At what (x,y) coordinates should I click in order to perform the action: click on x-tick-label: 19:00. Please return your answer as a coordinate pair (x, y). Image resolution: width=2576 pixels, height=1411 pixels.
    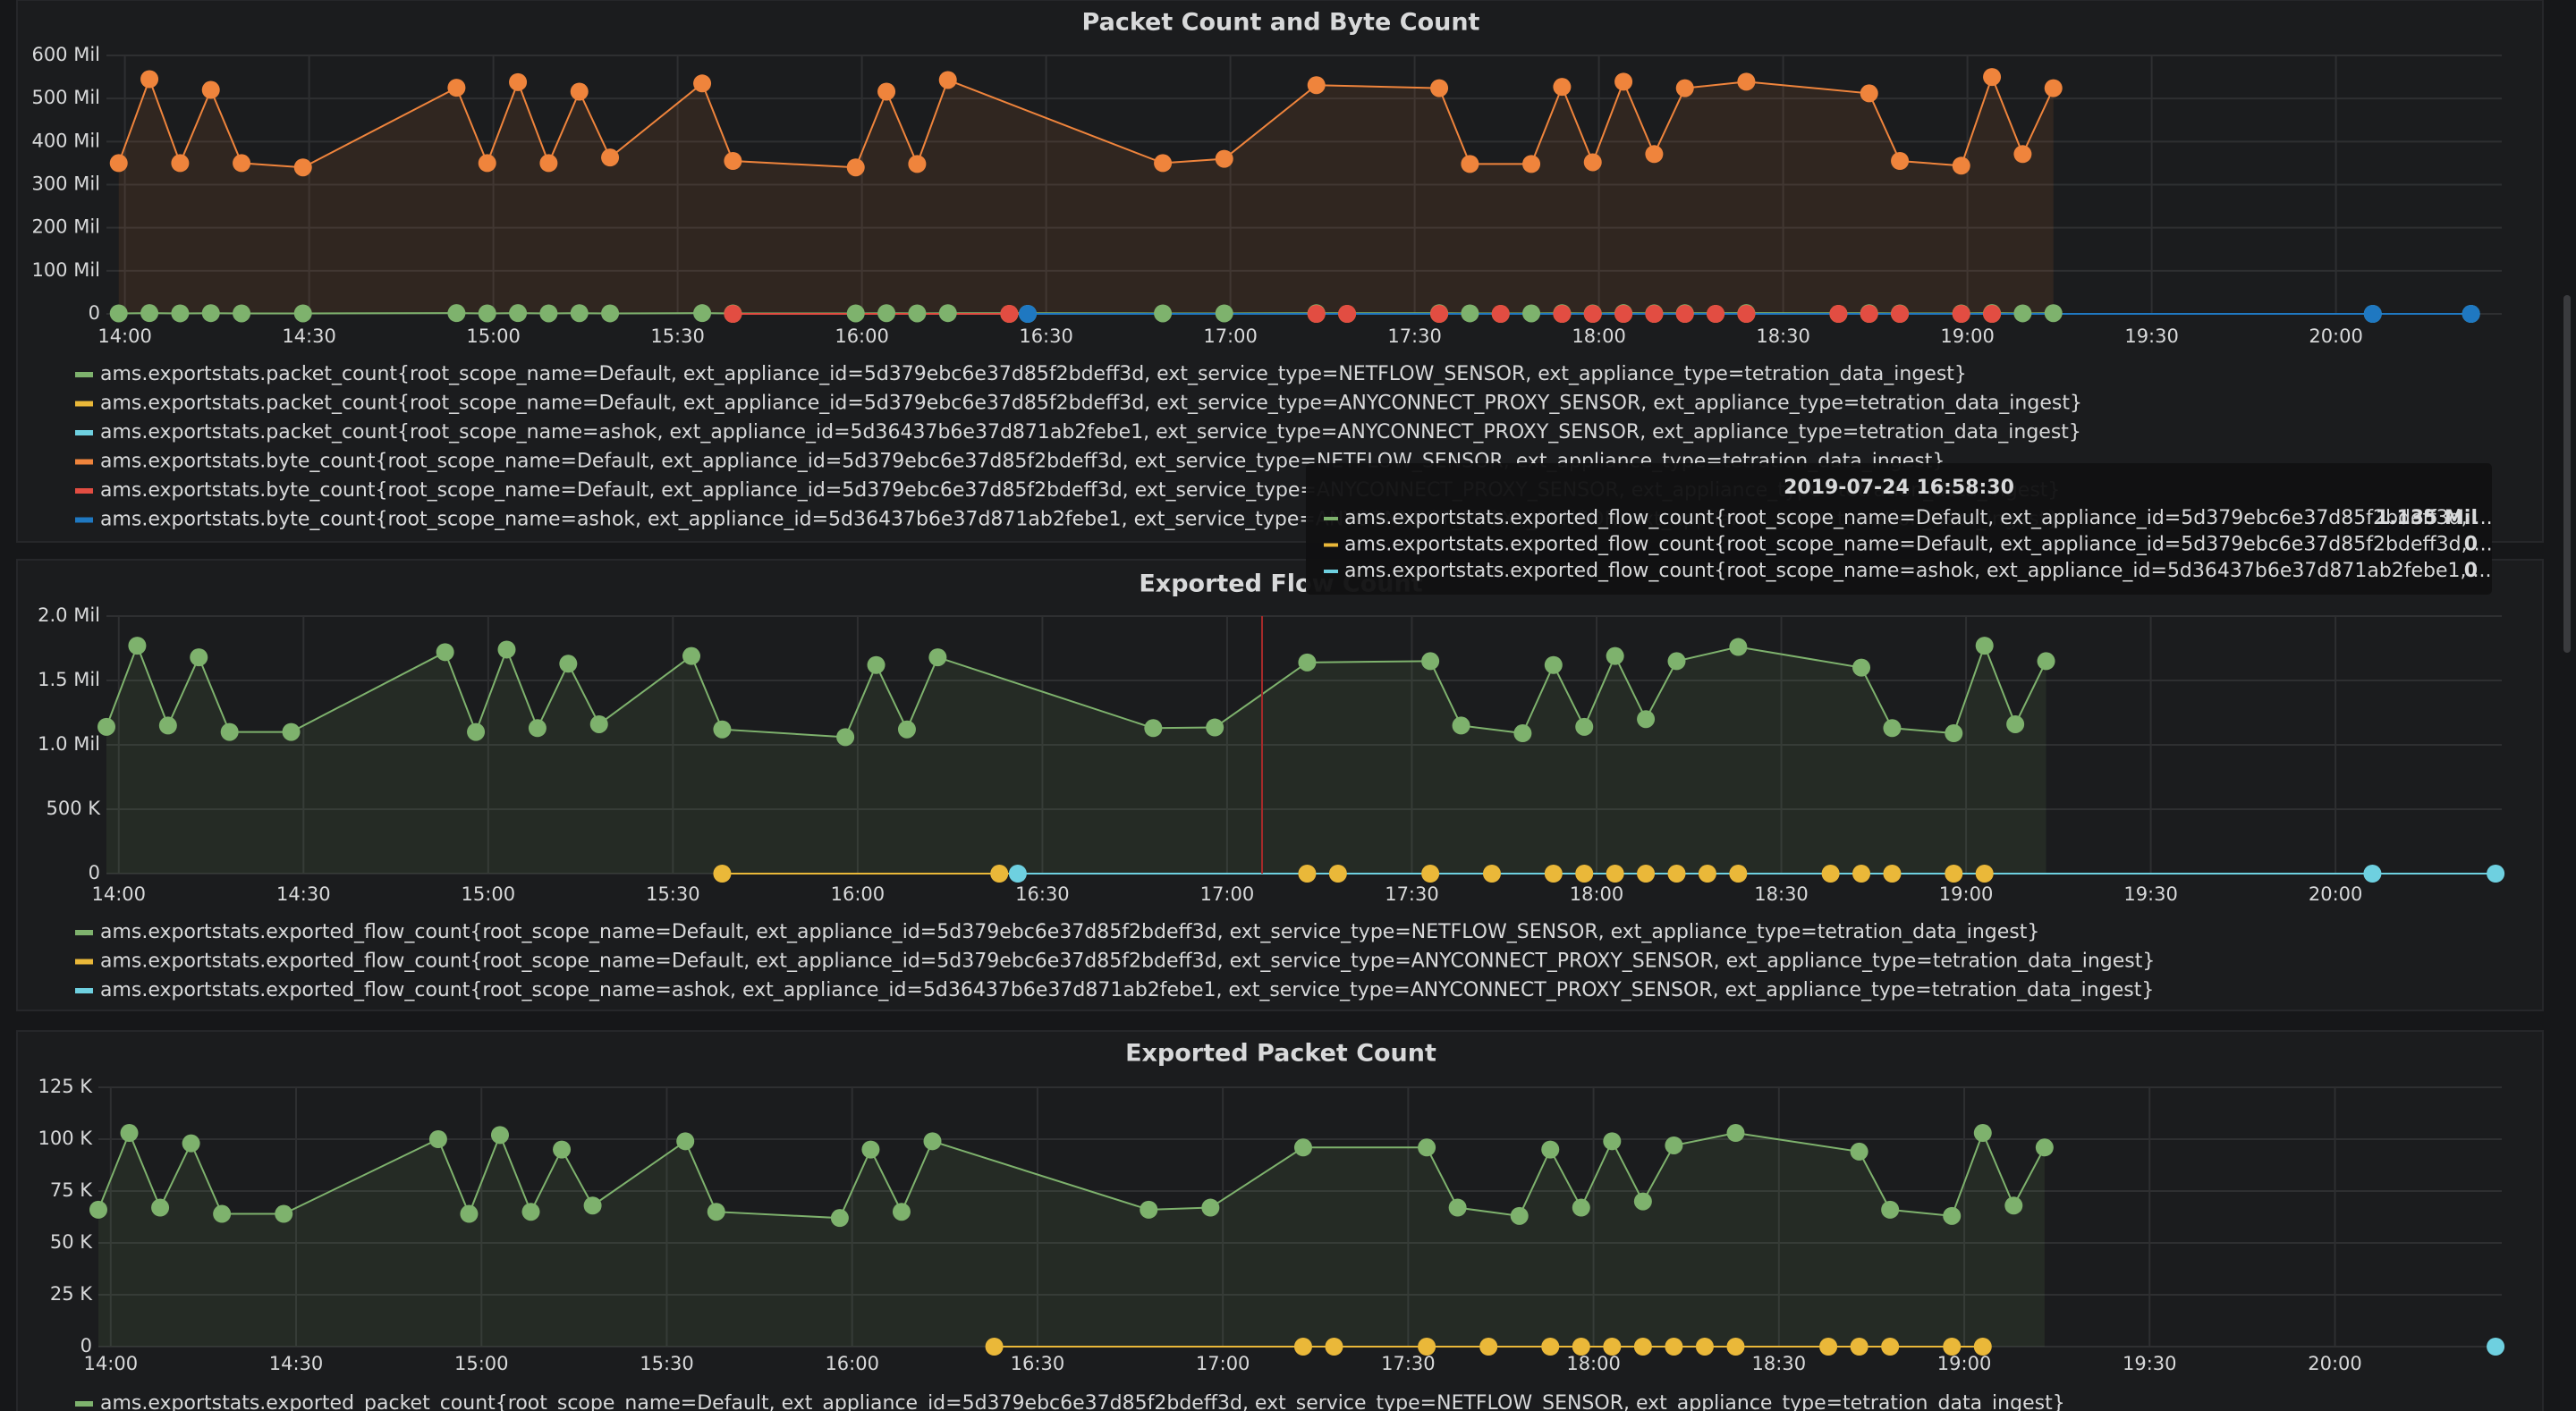
    Looking at the image, I should click on (1964, 1363).